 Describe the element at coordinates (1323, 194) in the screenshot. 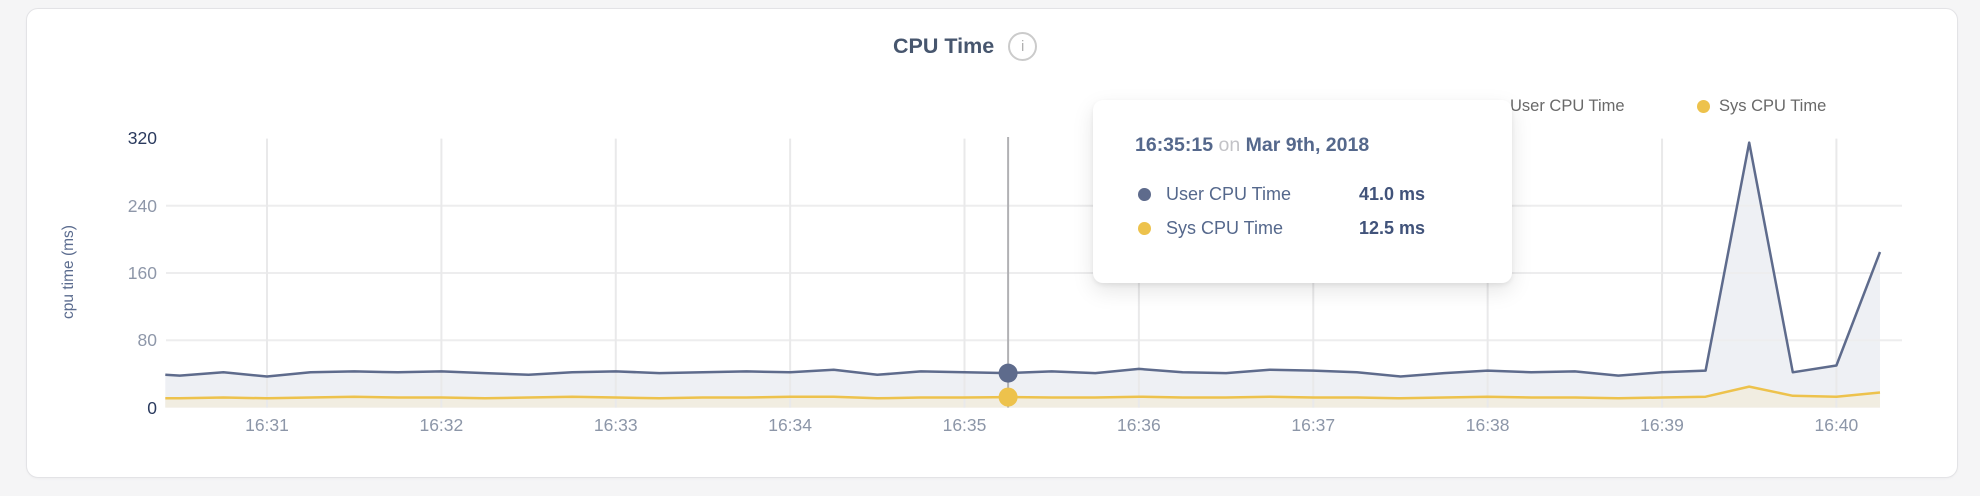

I see `tooltip-row-user: User CPU Time 41.0 ms` at that location.